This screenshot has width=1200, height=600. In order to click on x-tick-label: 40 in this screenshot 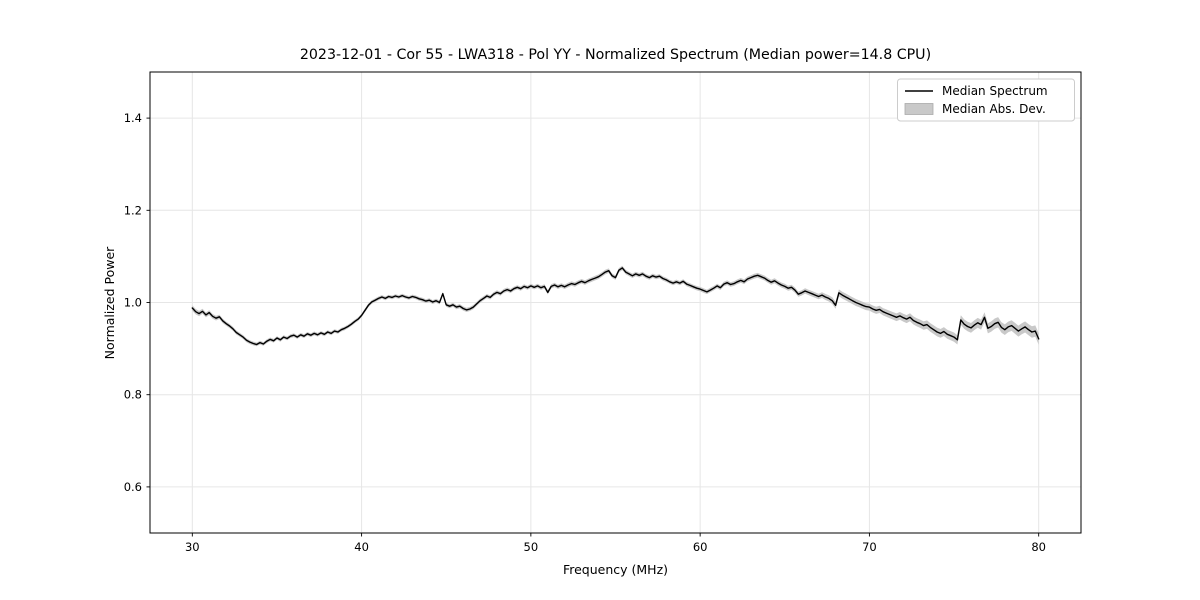, I will do `click(361, 547)`.